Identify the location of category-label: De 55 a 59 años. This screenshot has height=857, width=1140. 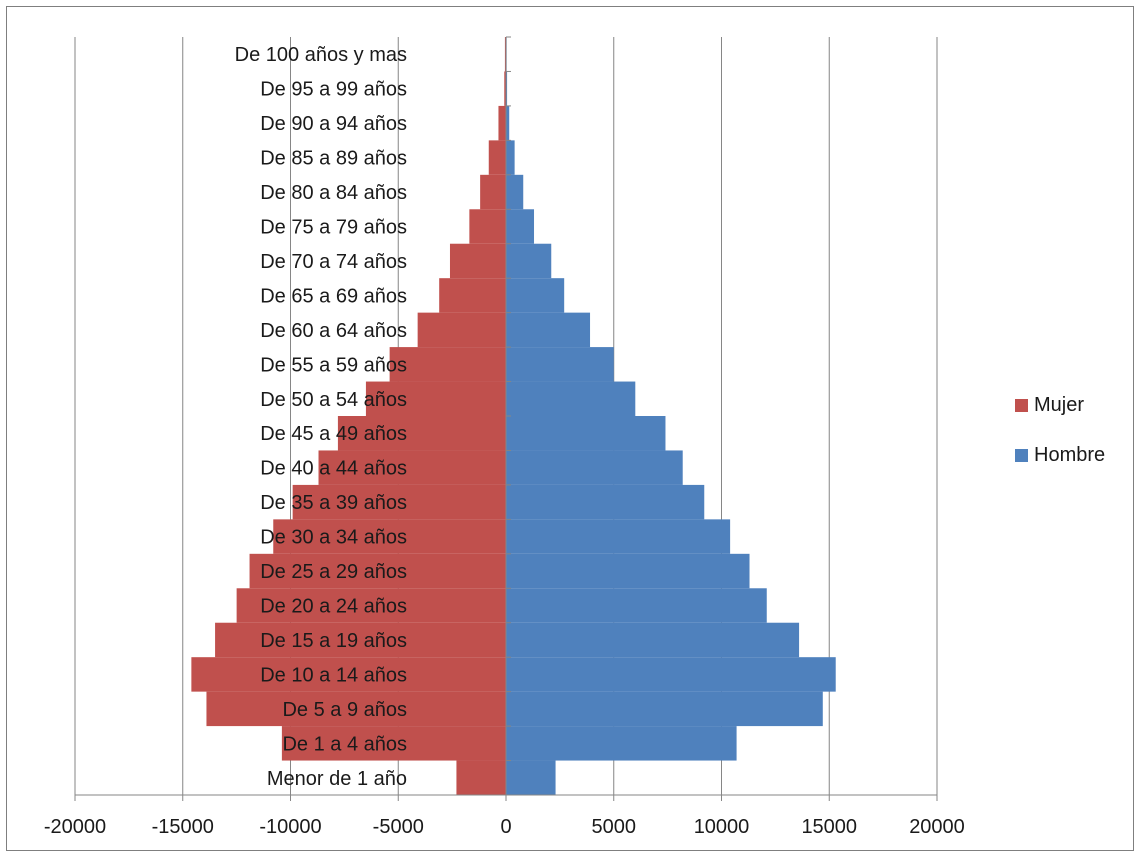
(333, 365).